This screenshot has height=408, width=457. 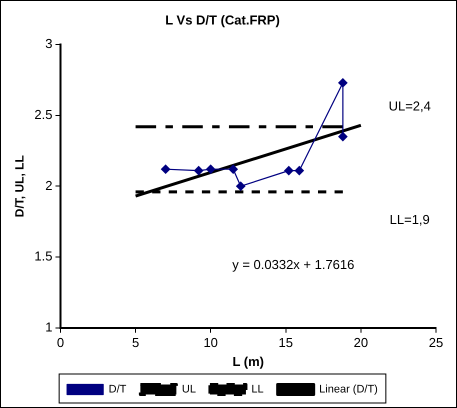 What do you see at coordinates (60, 342) in the screenshot?
I see `x-tick-label: 0` at bounding box center [60, 342].